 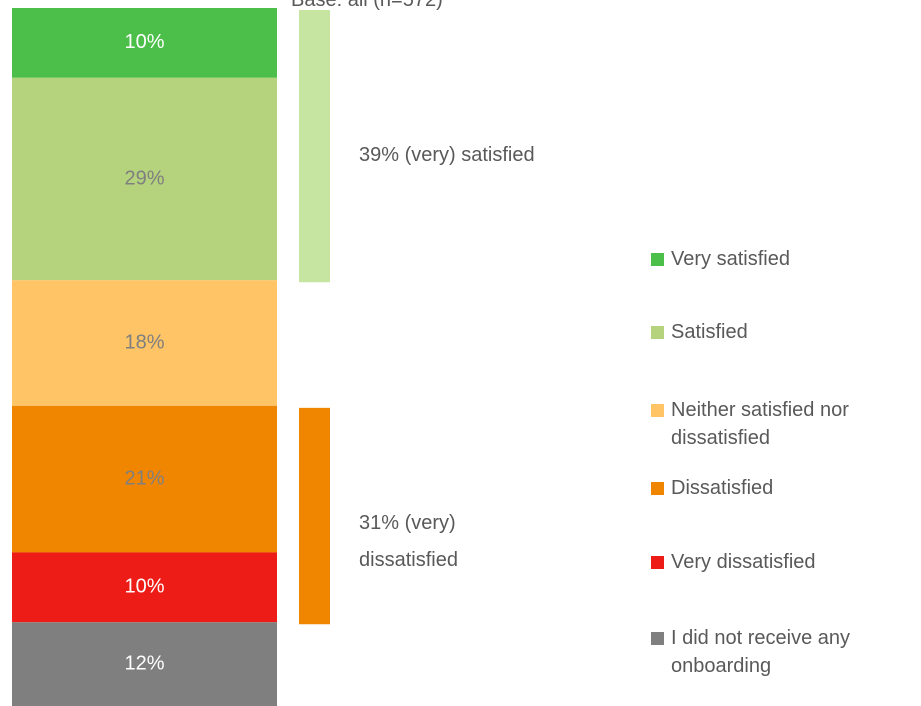 I want to click on legend-item: Dissatisfied, so click(x=785, y=488).